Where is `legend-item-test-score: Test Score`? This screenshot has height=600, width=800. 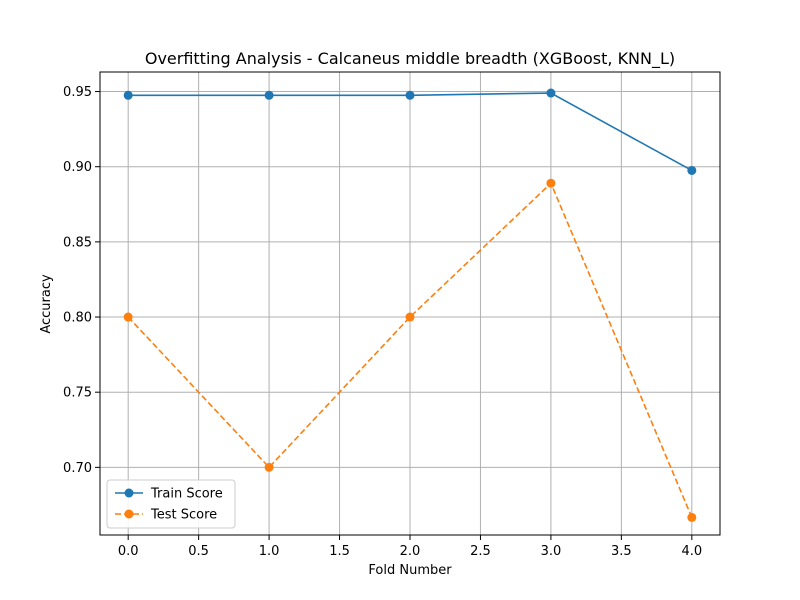
legend-item-test-score: Test Score is located at coordinates (166, 515).